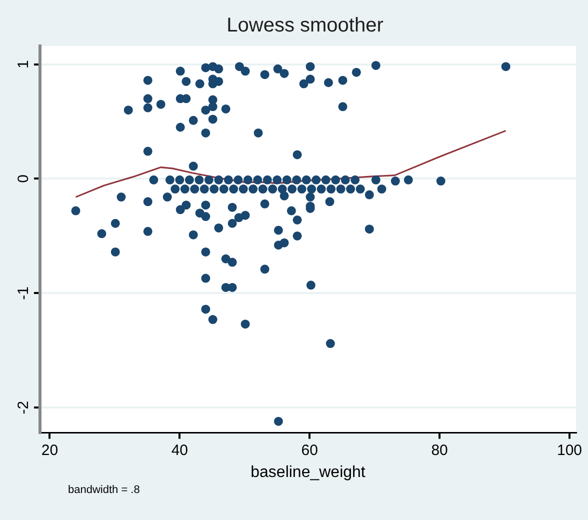 Image resolution: width=588 pixels, height=520 pixels. What do you see at coordinates (23, 407) in the screenshot?
I see `y-tick-label: -2` at bounding box center [23, 407].